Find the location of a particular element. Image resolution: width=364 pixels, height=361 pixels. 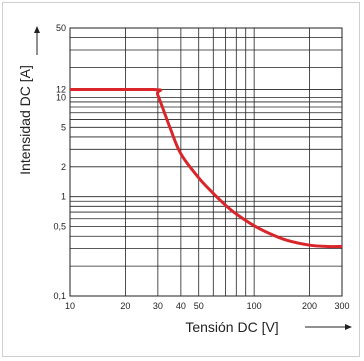

y-tick-label: 5 is located at coordinates (63, 127).